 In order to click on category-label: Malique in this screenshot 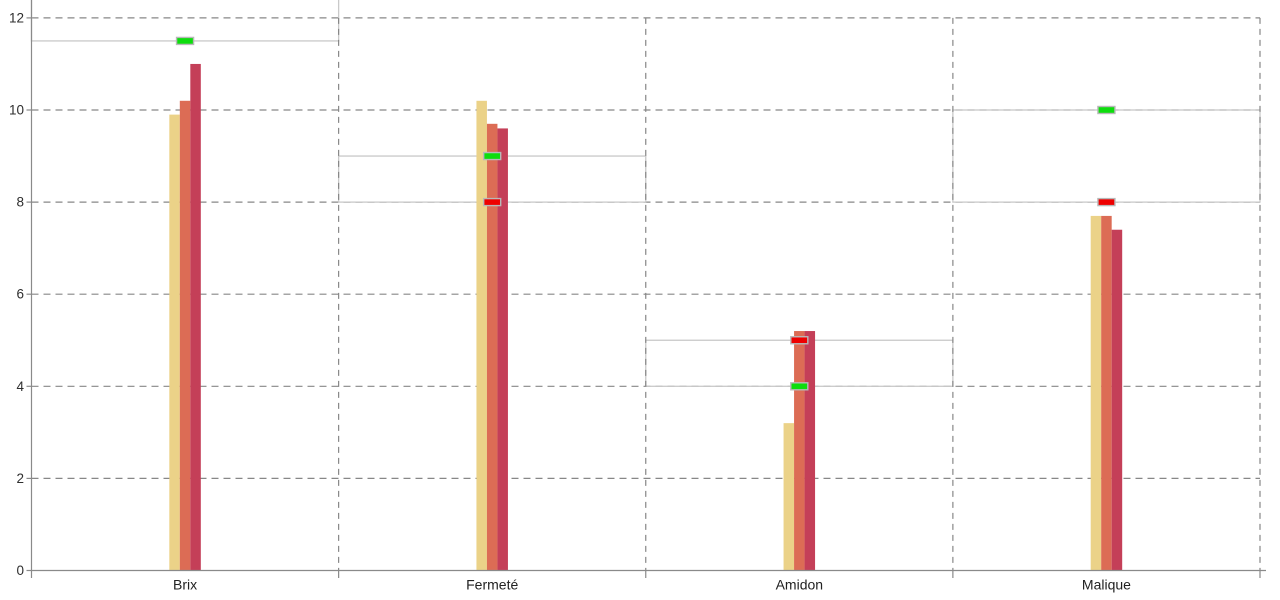, I will do `click(1106, 585)`.